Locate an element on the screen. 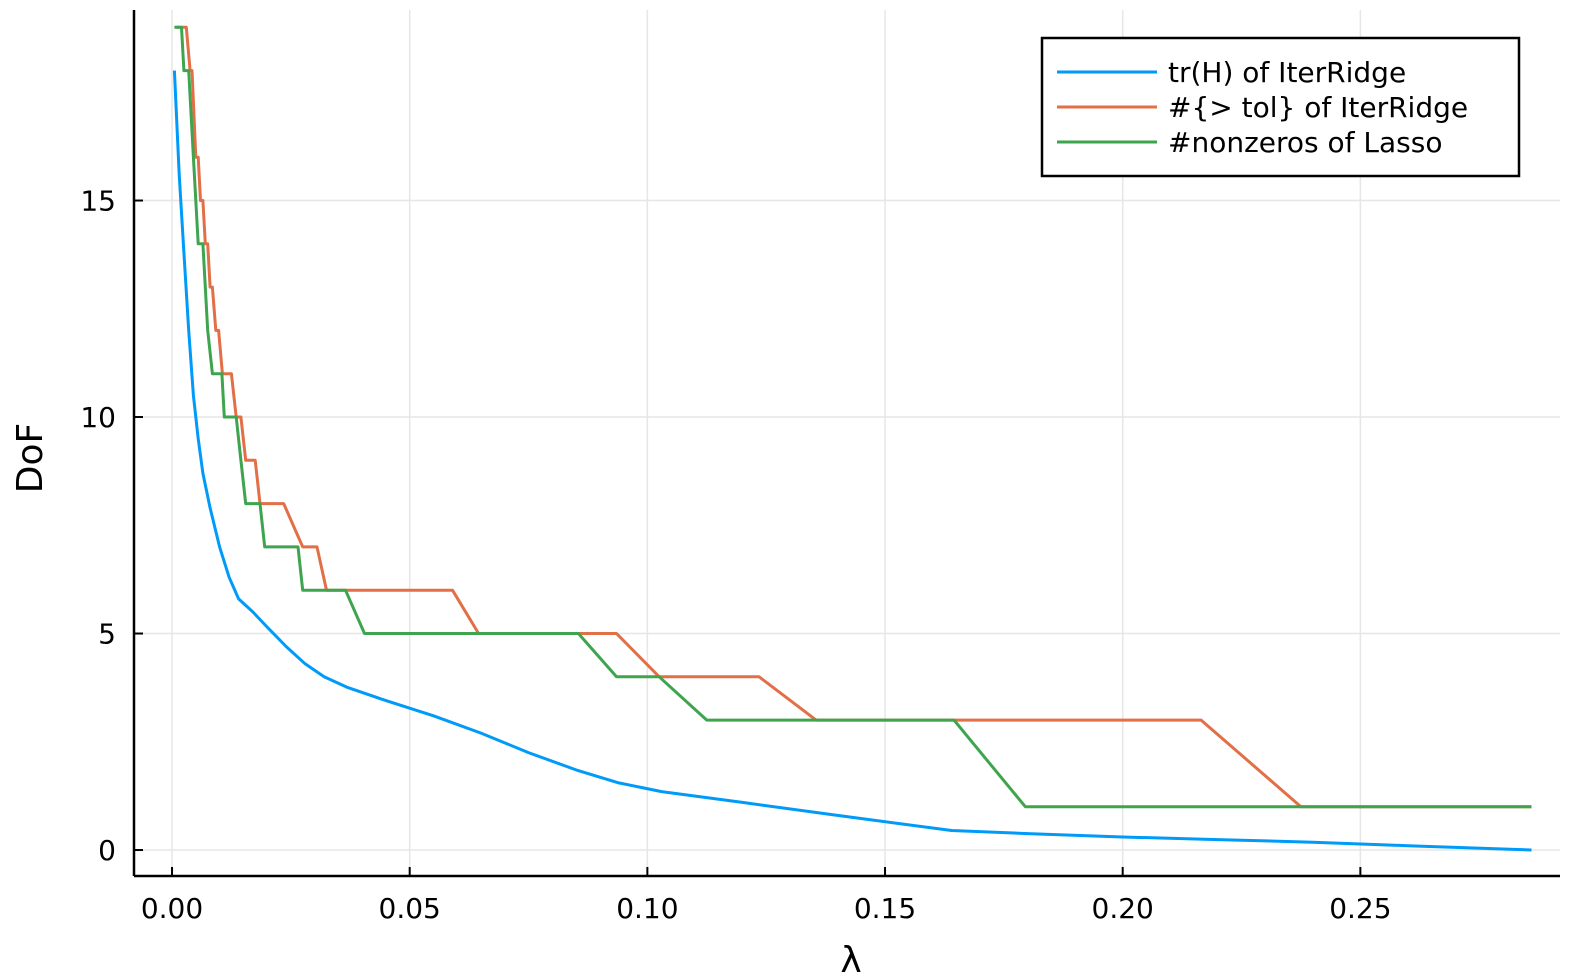  y-axis-title: DoF is located at coordinates (30, 458).